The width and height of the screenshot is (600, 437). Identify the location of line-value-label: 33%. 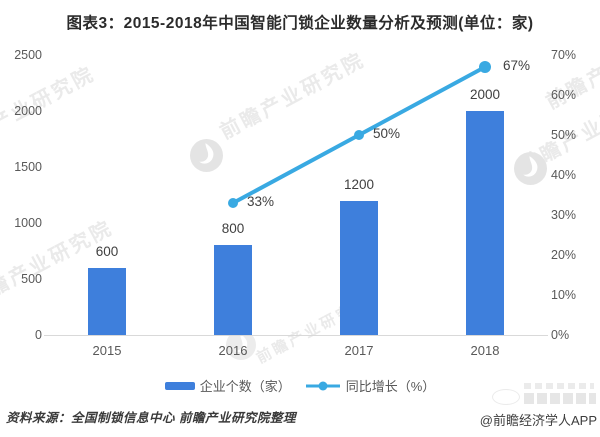
(261, 201).